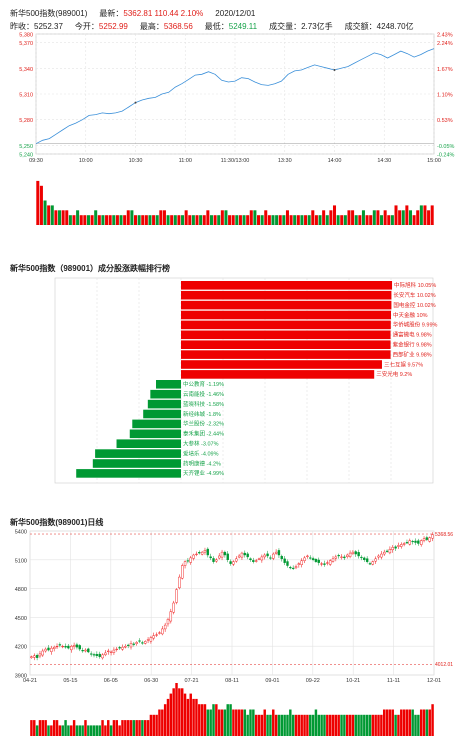  I want to click on quote-field: 最低：5249.11, so click(234, 26).